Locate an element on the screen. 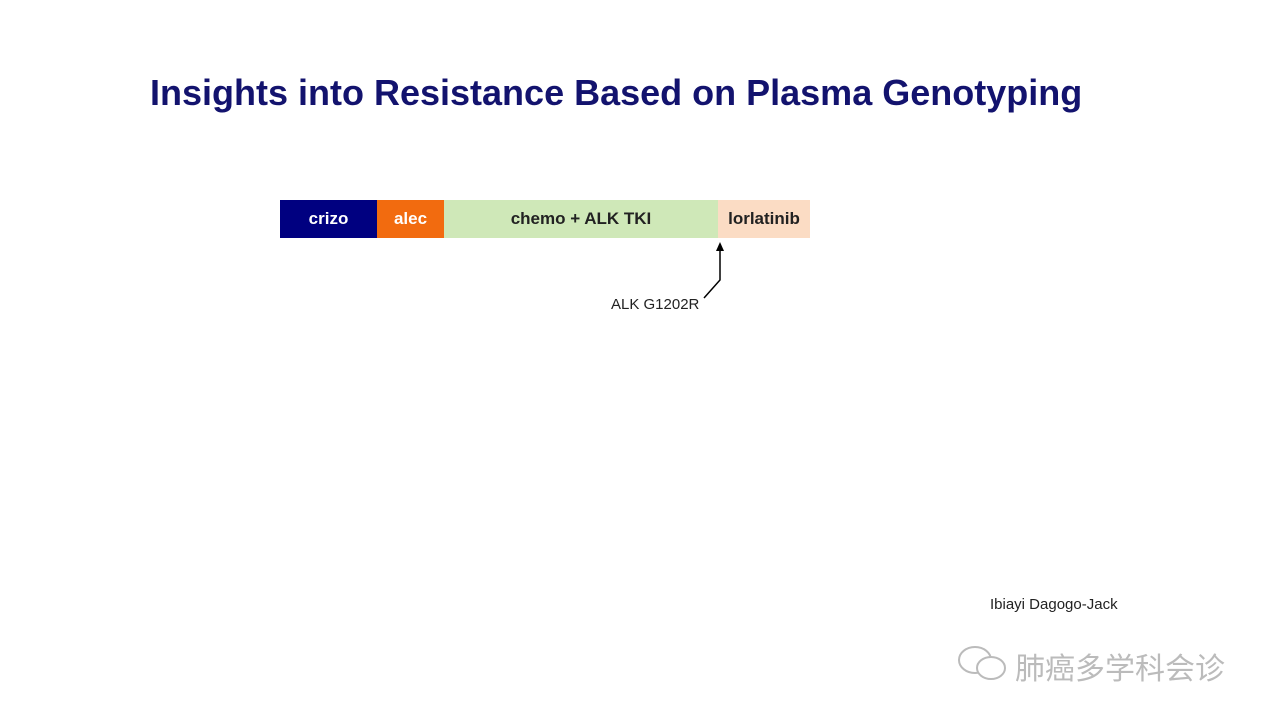  annotation: ALK G1202R is located at coordinates (655, 304).